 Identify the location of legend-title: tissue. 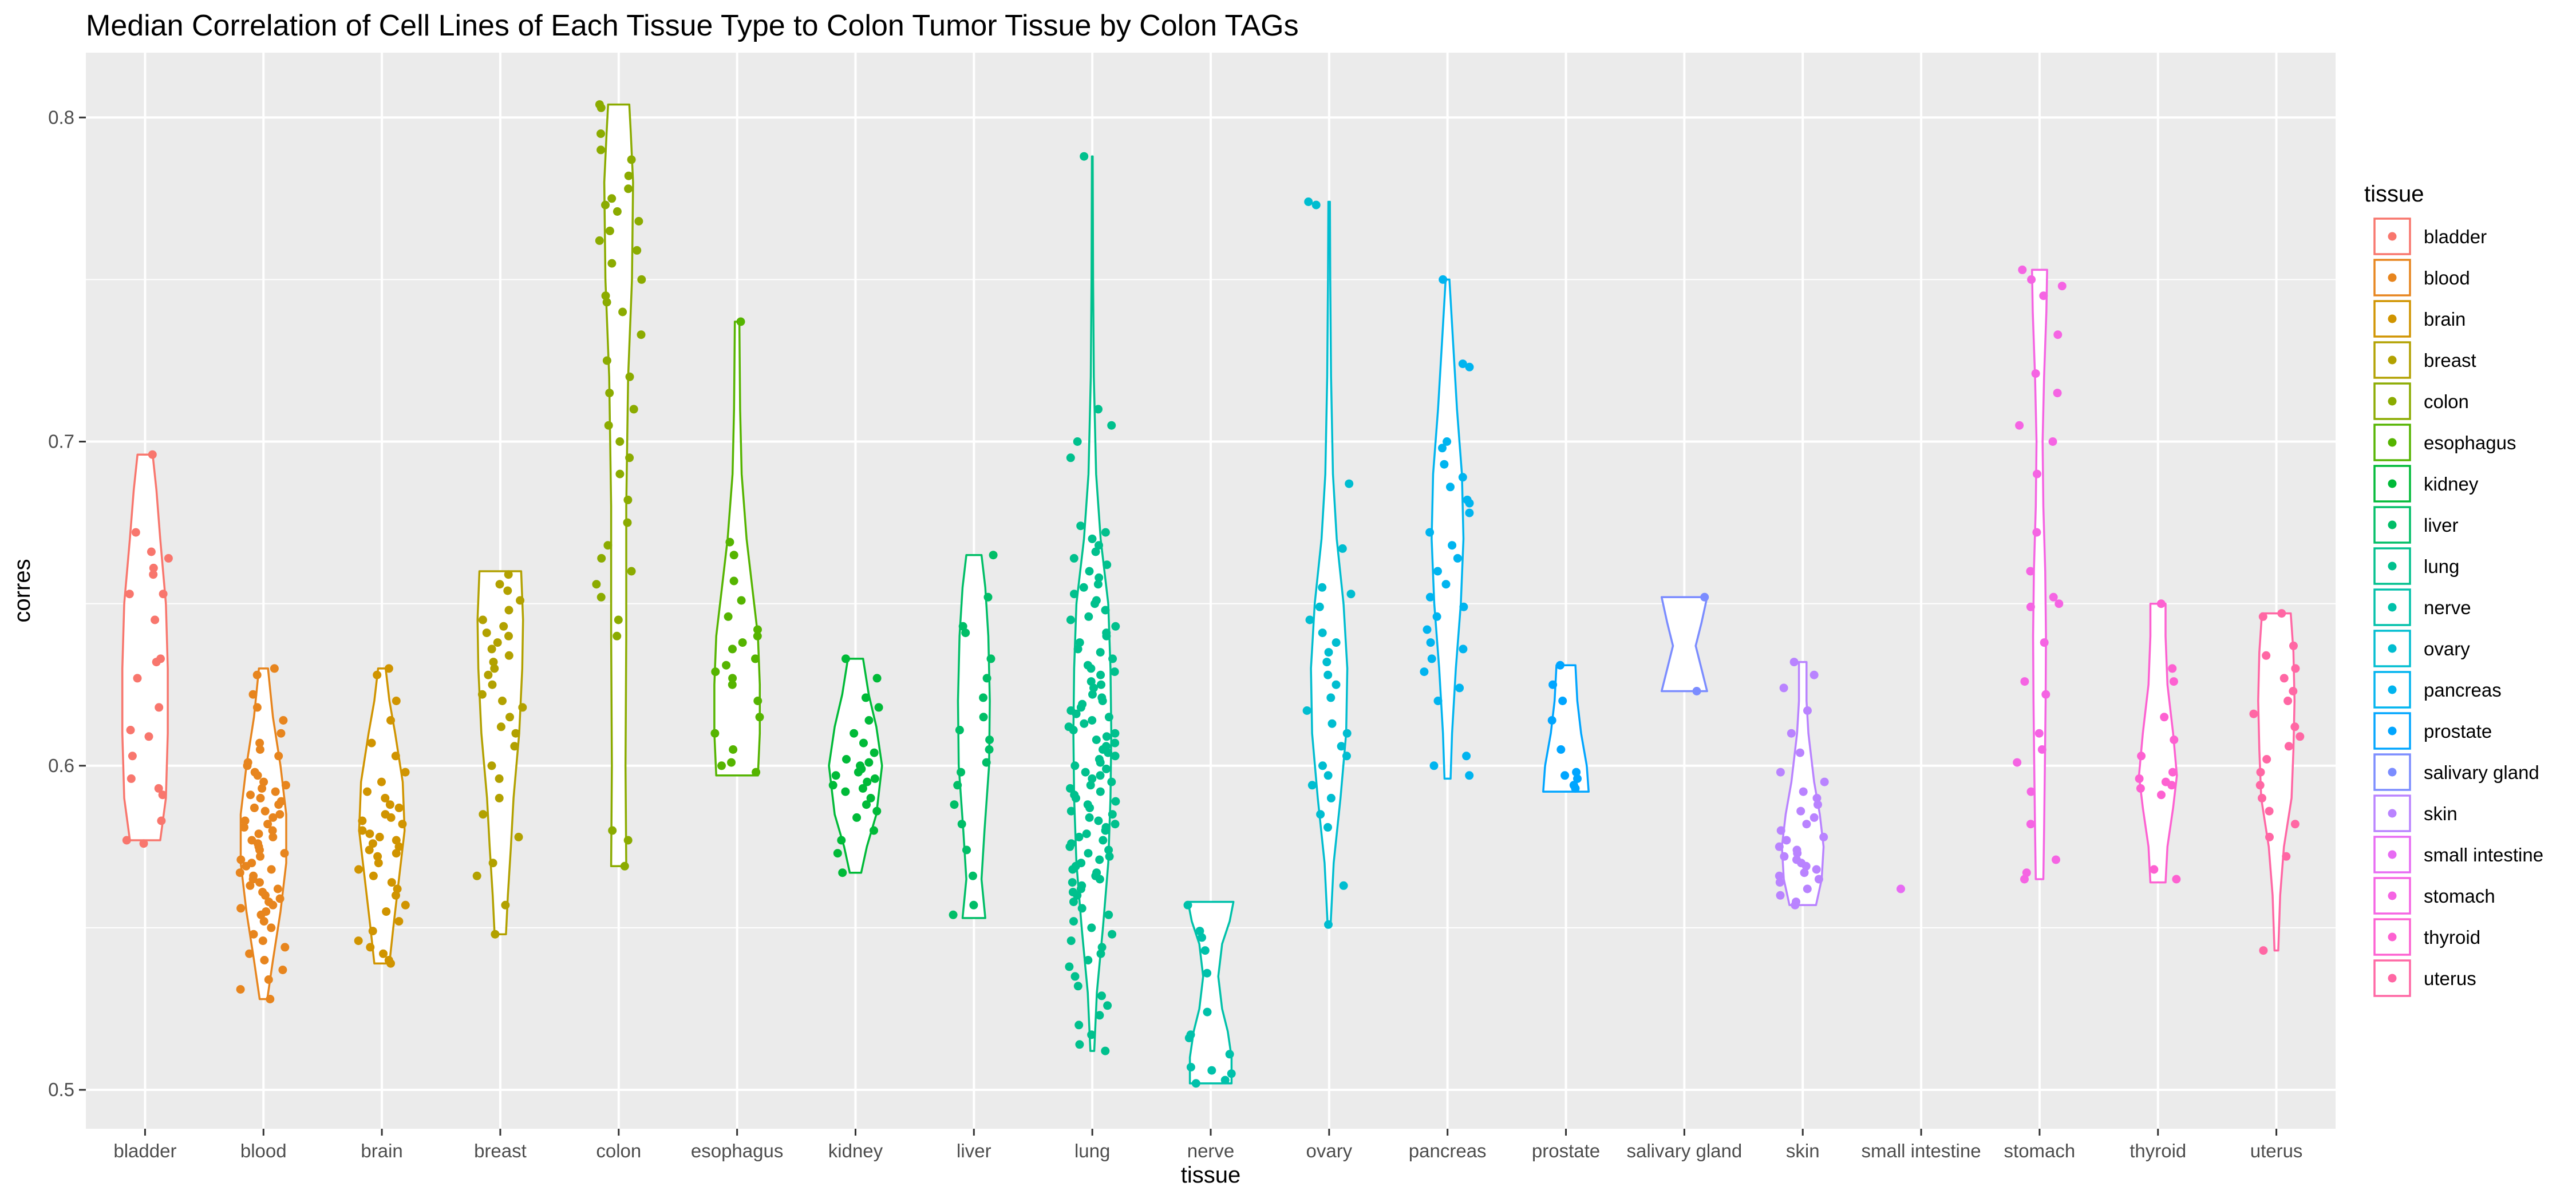
(2394, 194).